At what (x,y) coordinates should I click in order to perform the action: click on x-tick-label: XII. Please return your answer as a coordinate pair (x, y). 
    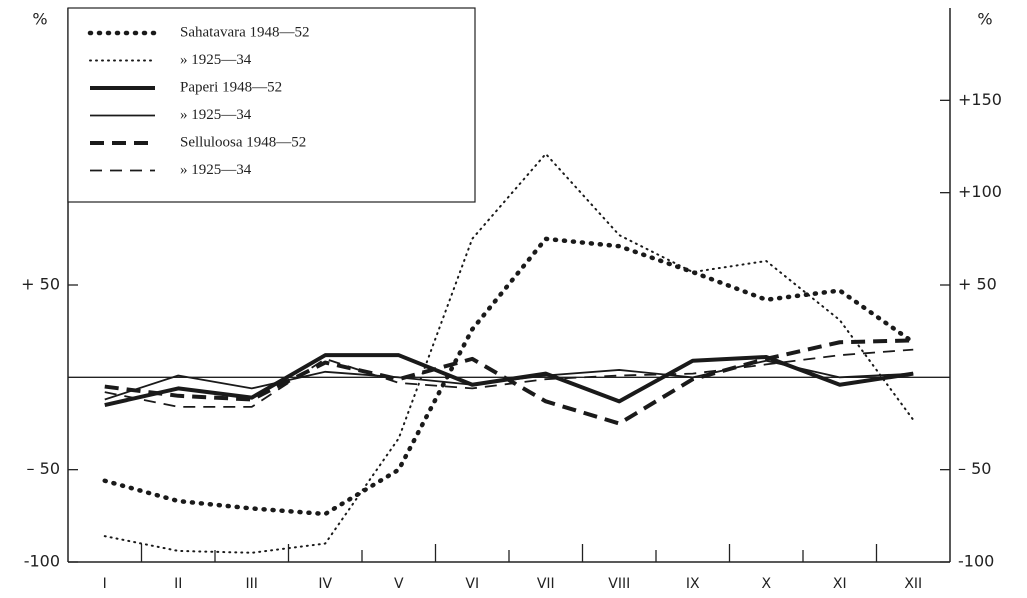
    Looking at the image, I should click on (913, 584).